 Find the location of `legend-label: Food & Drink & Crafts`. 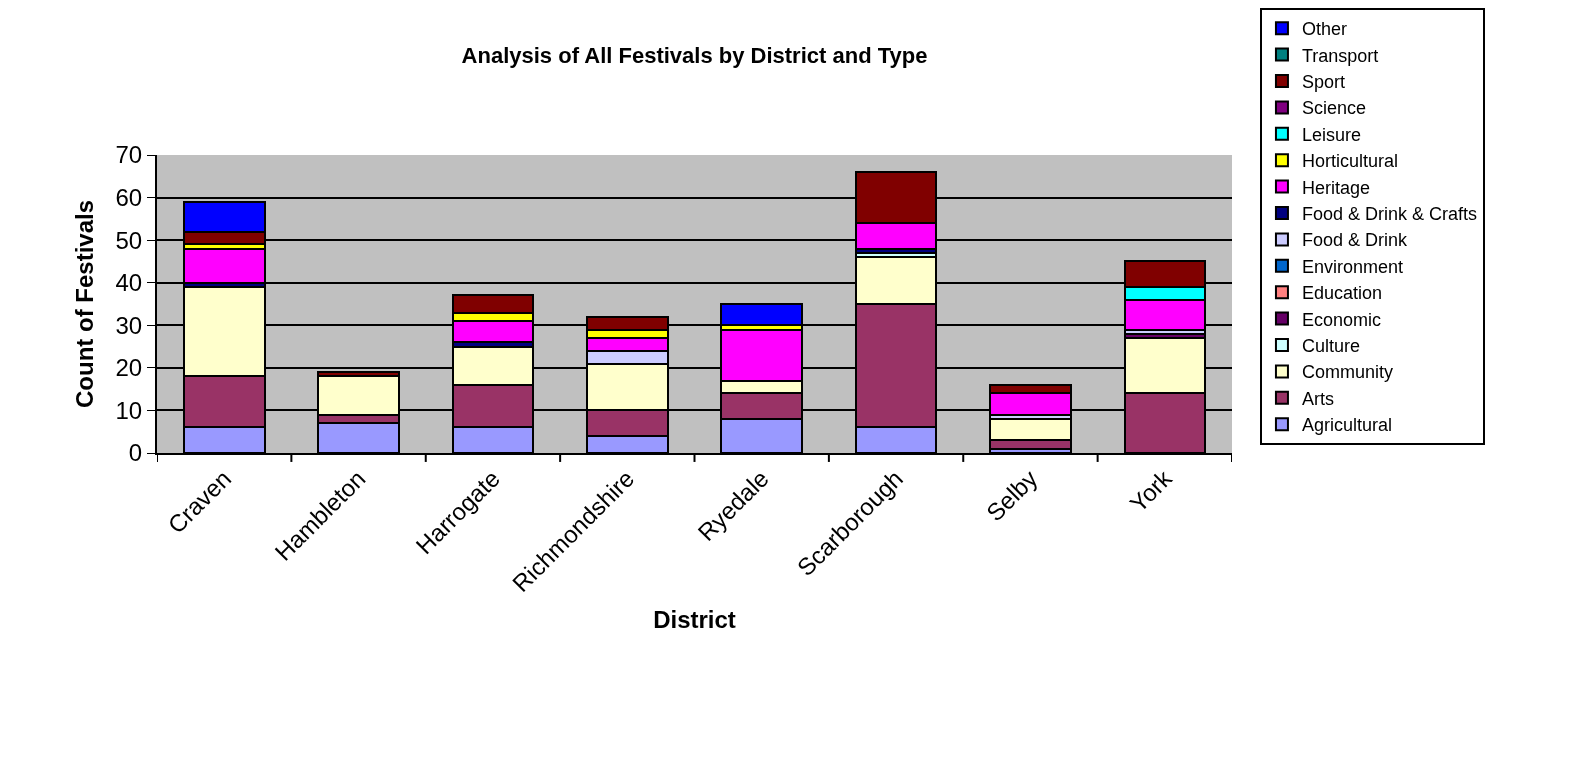

legend-label: Food & Drink & Crafts is located at coordinates (1389, 214).